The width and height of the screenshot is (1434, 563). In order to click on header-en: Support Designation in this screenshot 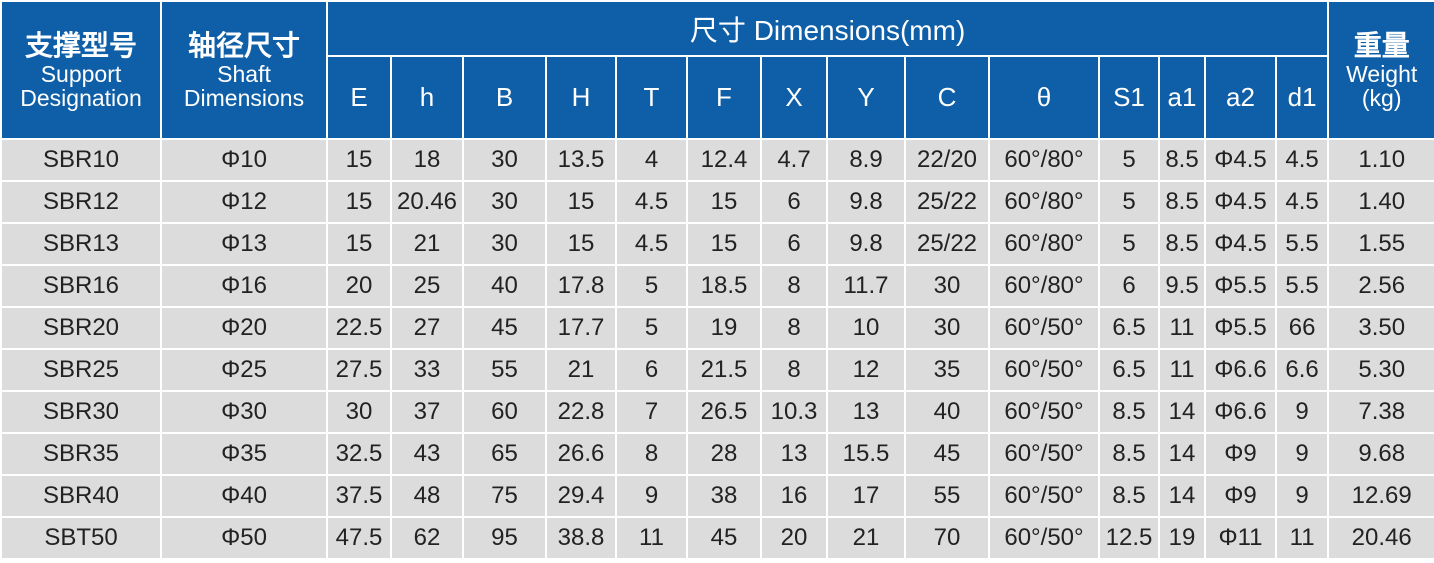, I will do `click(81, 86)`.